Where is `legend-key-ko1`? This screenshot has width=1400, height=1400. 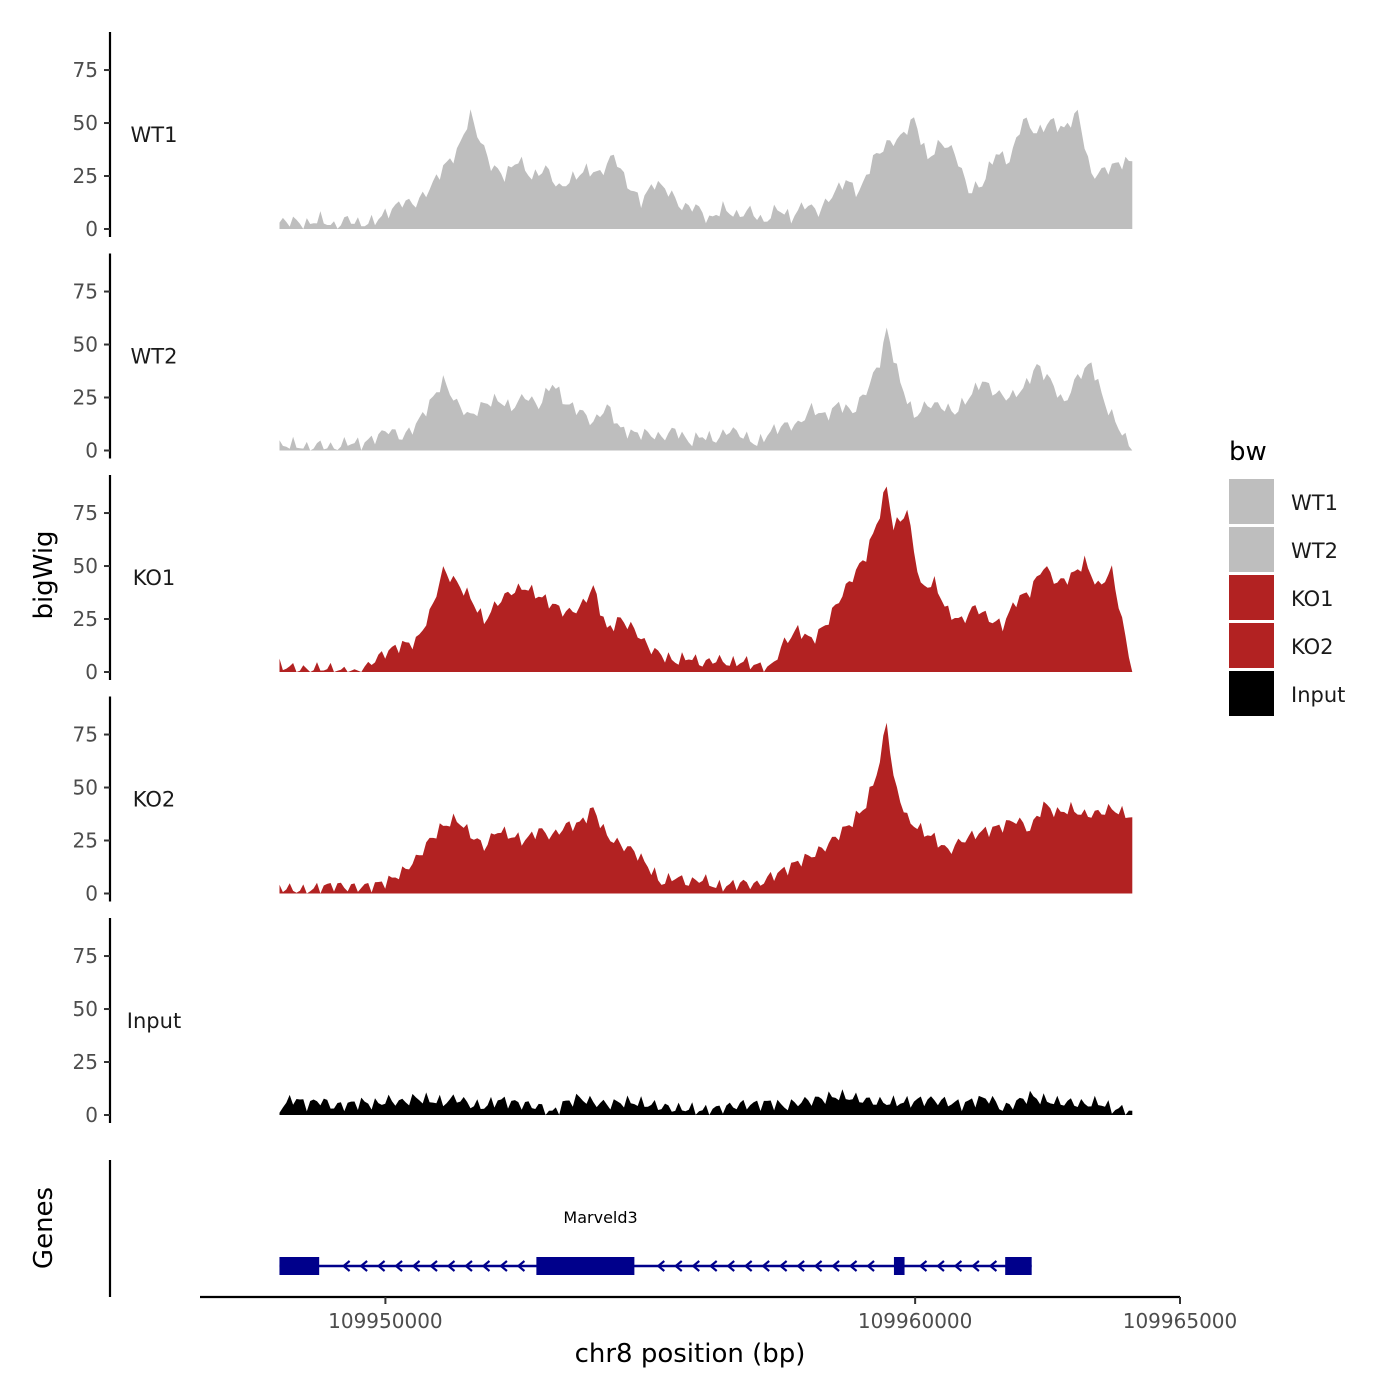 legend-key-ko1 is located at coordinates (1251, 597).